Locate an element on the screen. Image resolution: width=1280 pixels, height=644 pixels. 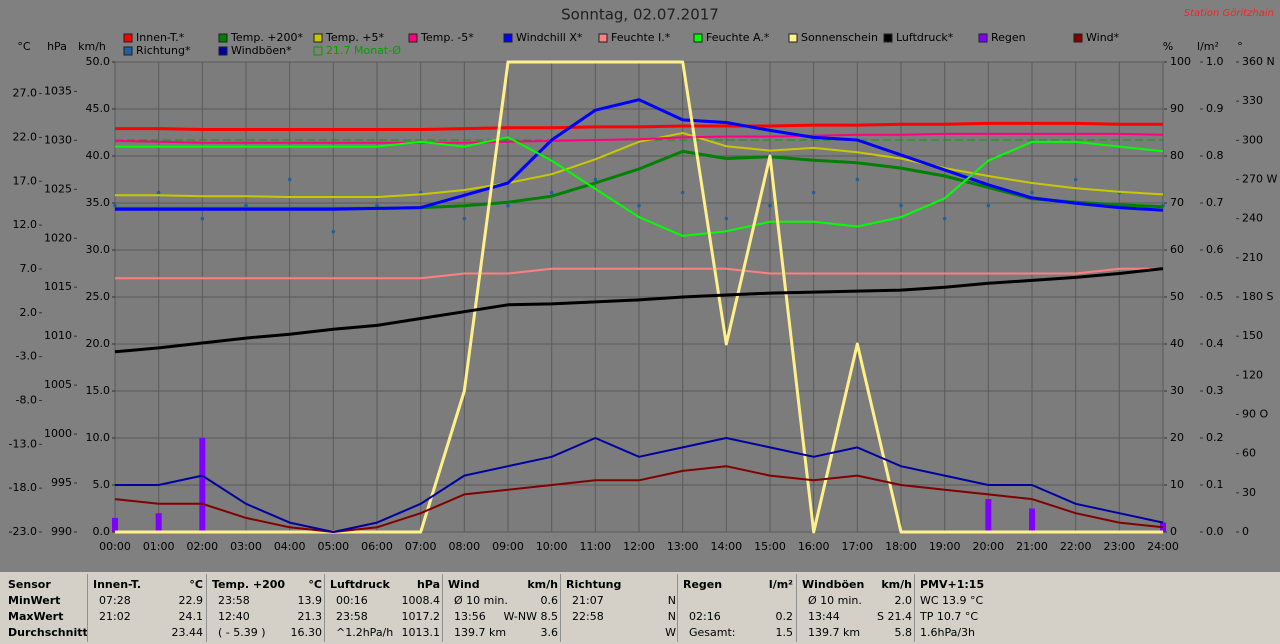
y-tick-label: 25.0 is located at coordinates (98, 296).